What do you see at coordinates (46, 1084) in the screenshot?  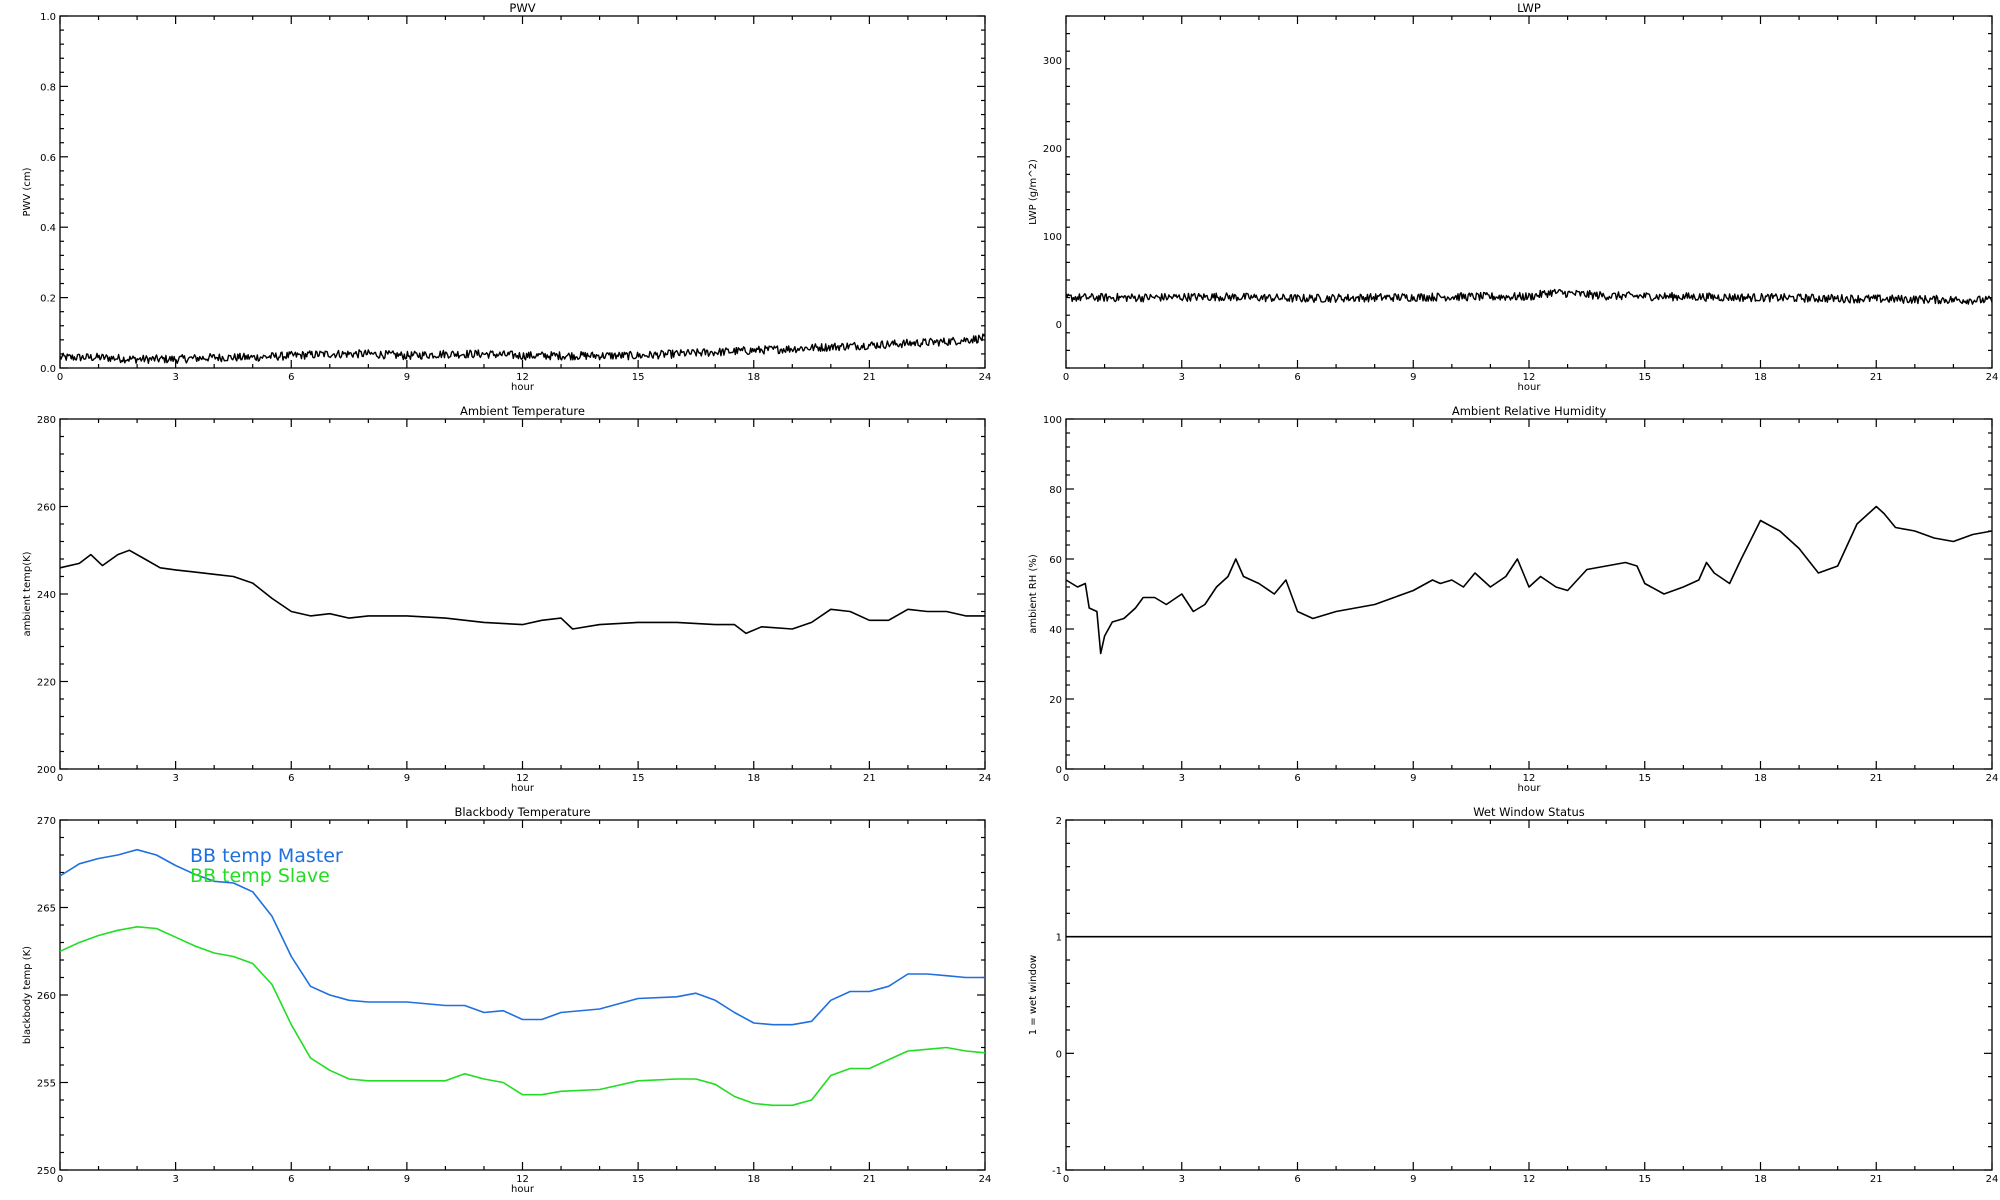 I see `y-tick-label: 255` at bounding box center [46, 1084].